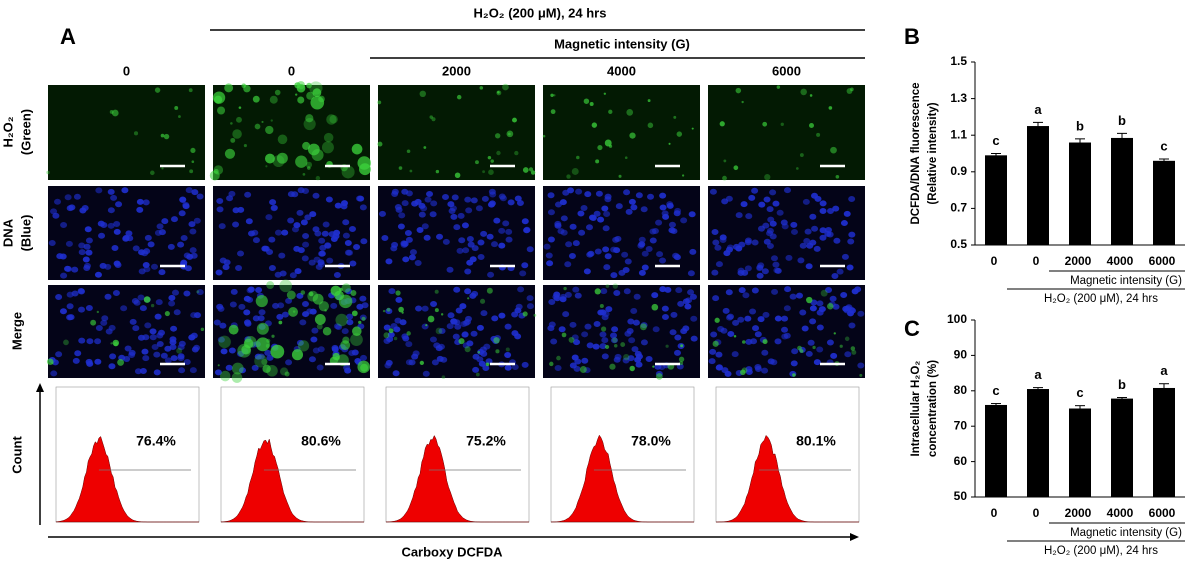 This screenshot has height=571, width=1200. Describe the element at coordinates (16, 331) in the screenshot. I see `row-label: Merge` at that location.